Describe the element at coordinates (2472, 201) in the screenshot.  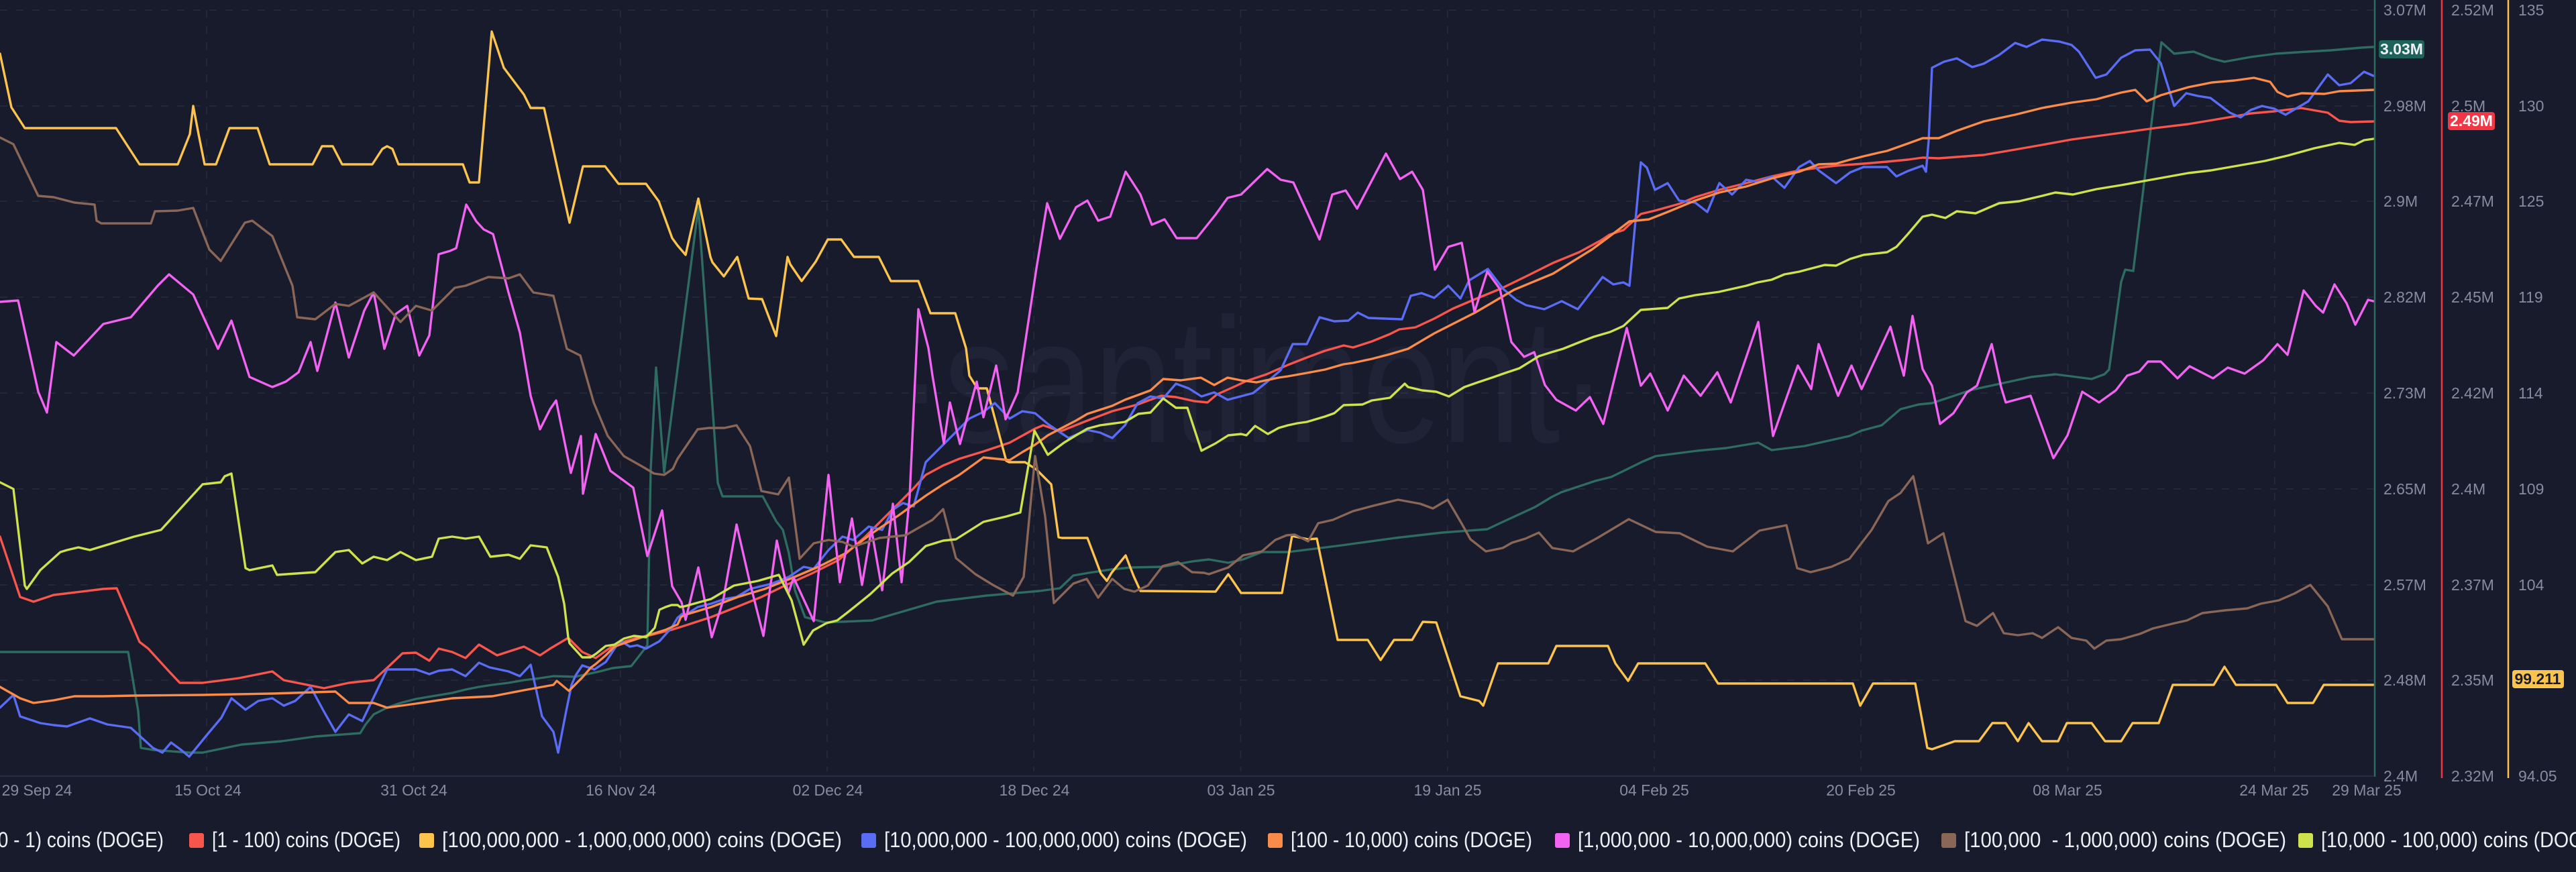
I see `svg-text: 2.47M` at that location.